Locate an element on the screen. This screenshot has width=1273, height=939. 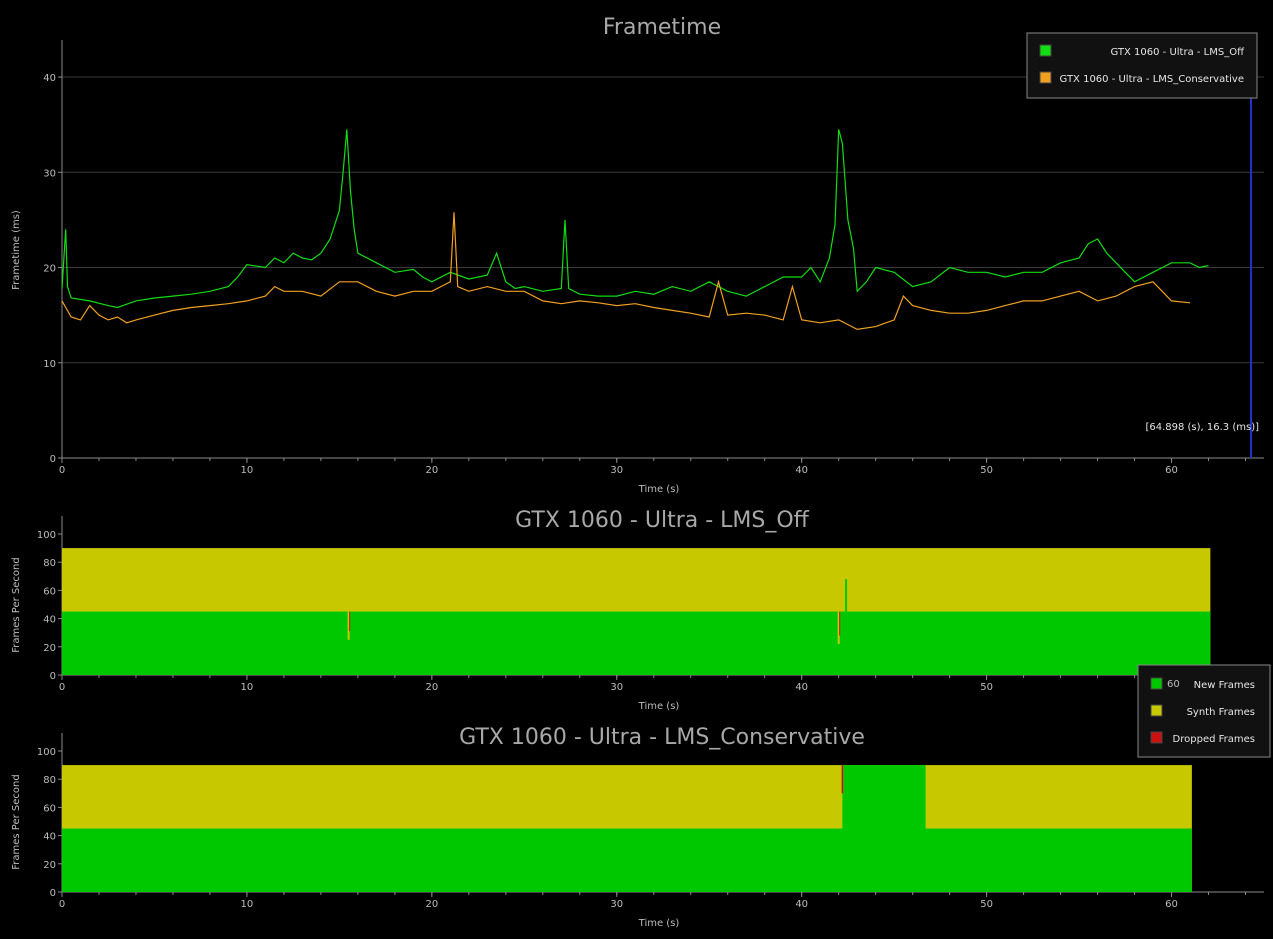
new-frames-full-segment is located at coordinates (884, 828).